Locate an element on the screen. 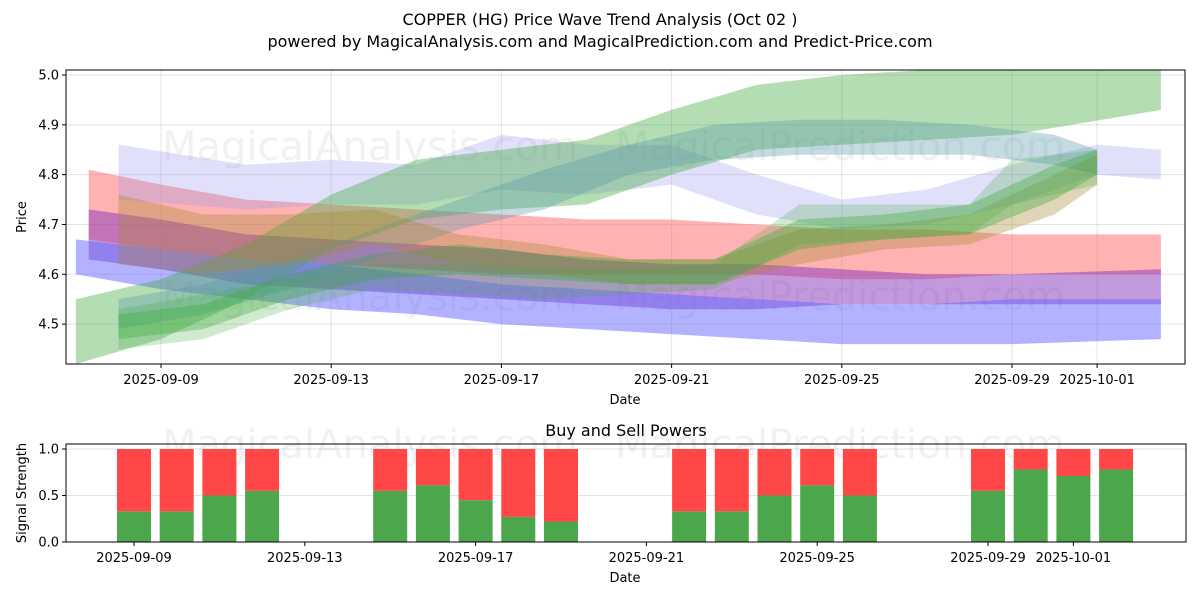 The width and height of the screenshot is (1200, 600). watermark-text: MagicalAnalysis.com is located at coordinates (370, 147).